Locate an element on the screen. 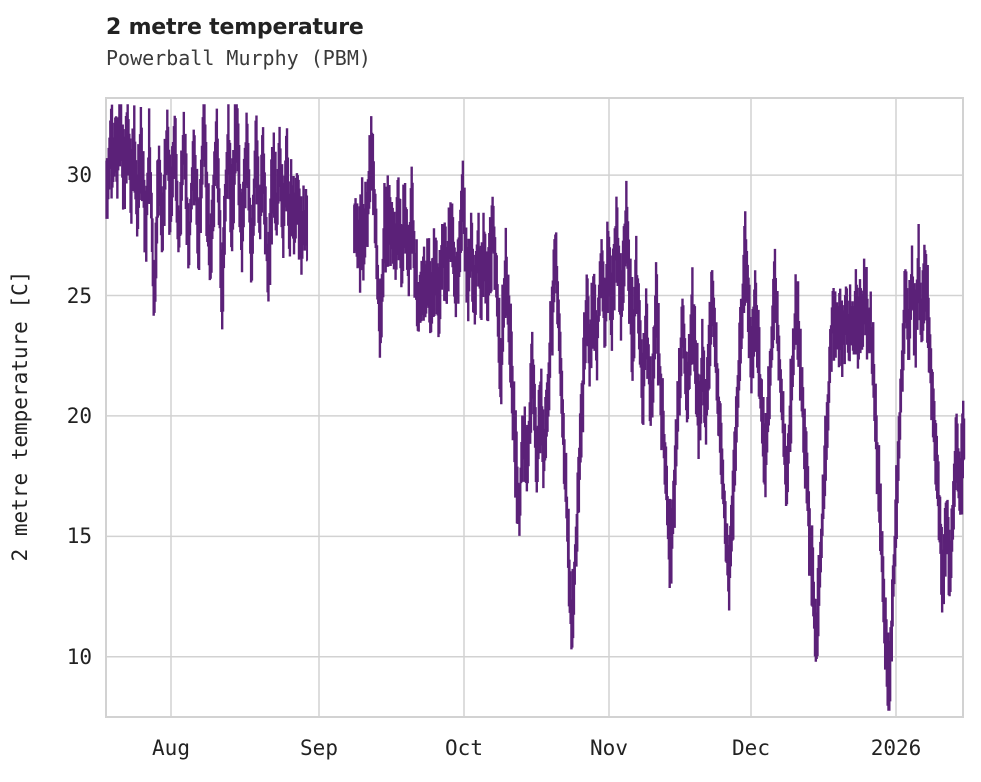  series-line is located at coordinates (207, 217).